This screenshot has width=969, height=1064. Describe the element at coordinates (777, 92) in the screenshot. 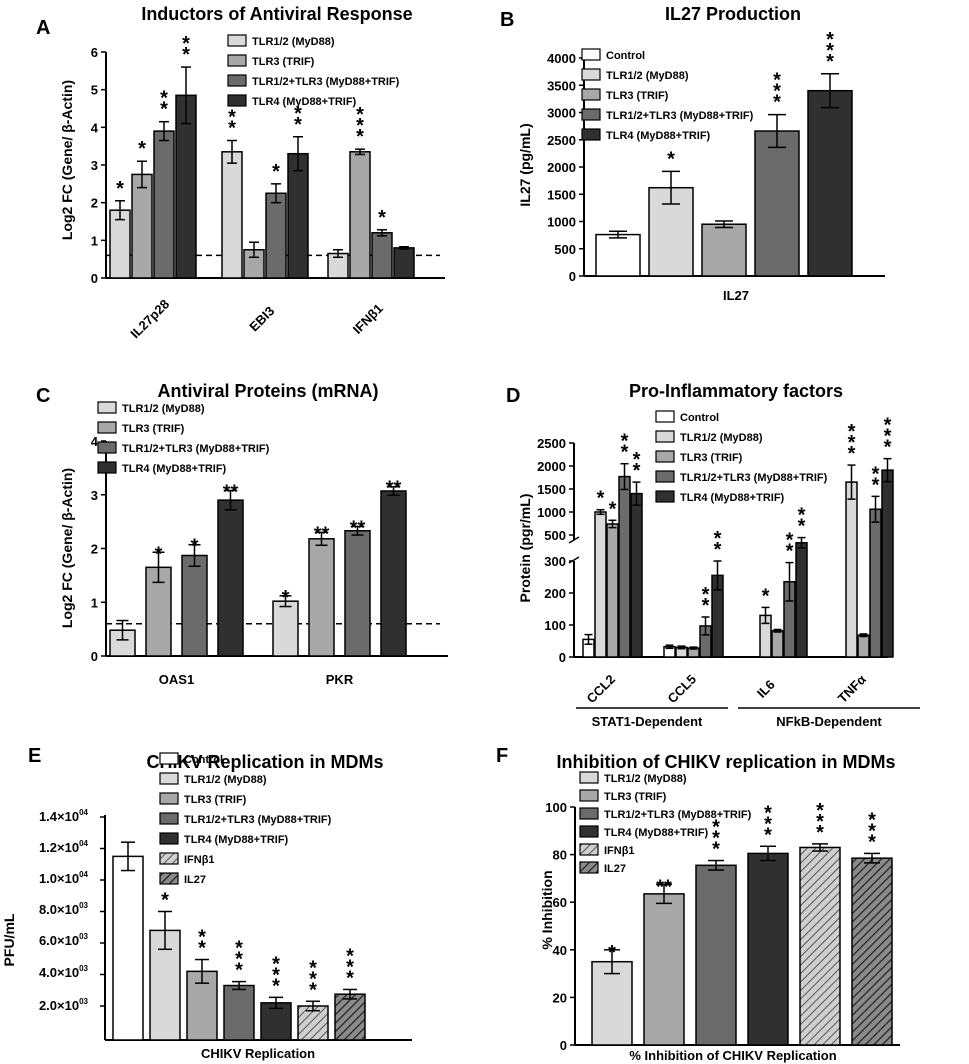

I see `panel-b-significance: *` at that location.